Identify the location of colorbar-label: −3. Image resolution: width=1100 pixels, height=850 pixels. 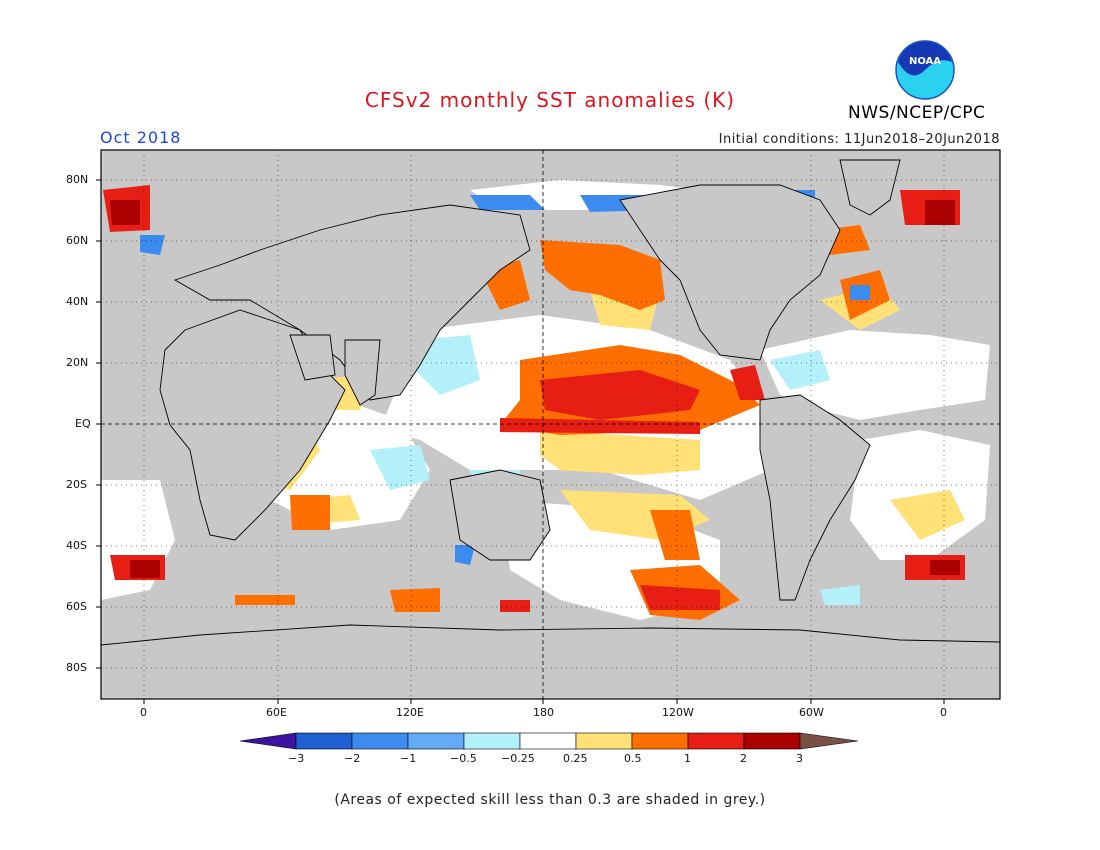
(296, 758).